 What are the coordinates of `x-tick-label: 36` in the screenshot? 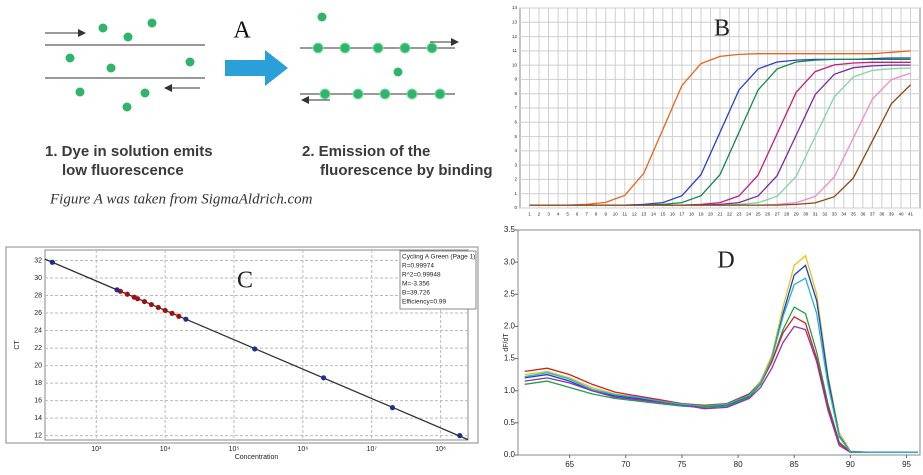 It's located at (863, 214).